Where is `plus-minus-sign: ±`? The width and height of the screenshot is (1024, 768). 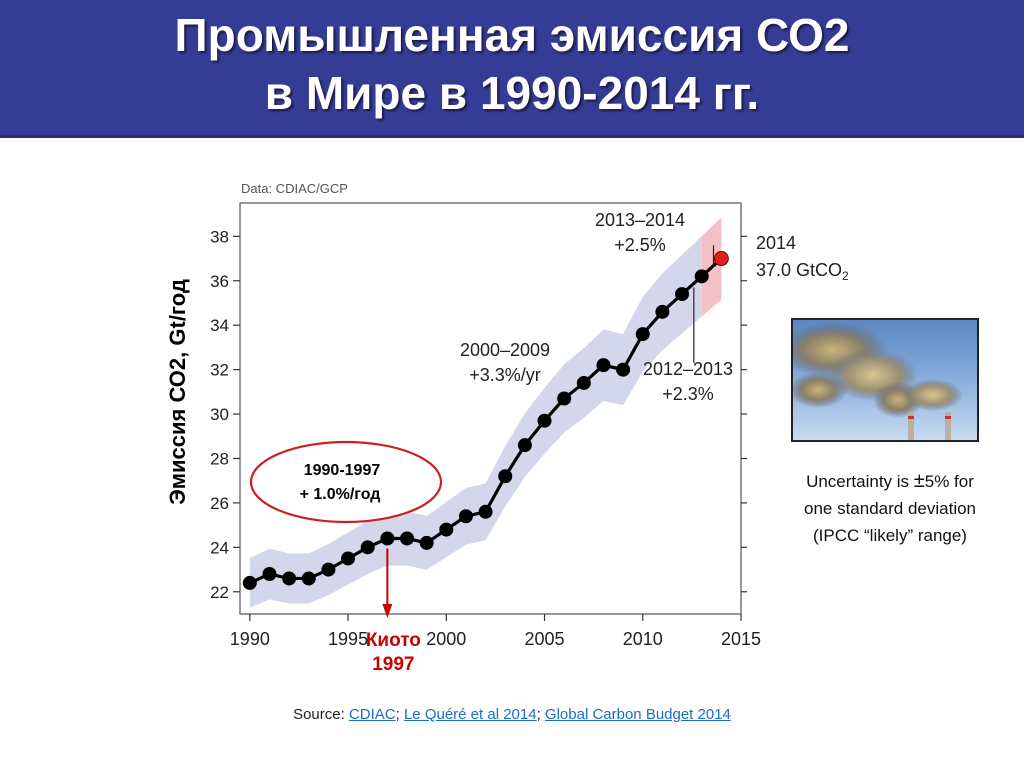
plus-minus-sign: ± is located at coordinates (919, 481).